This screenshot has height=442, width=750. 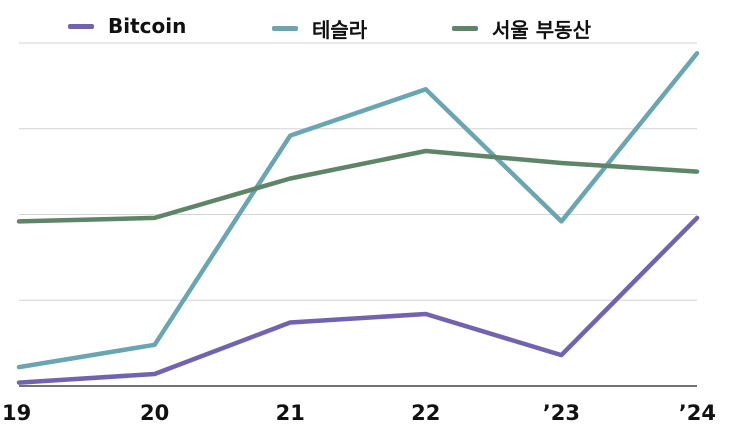 I want to click on legend-item-bitcoin: Bitcoin, so click(x=127, y=26).